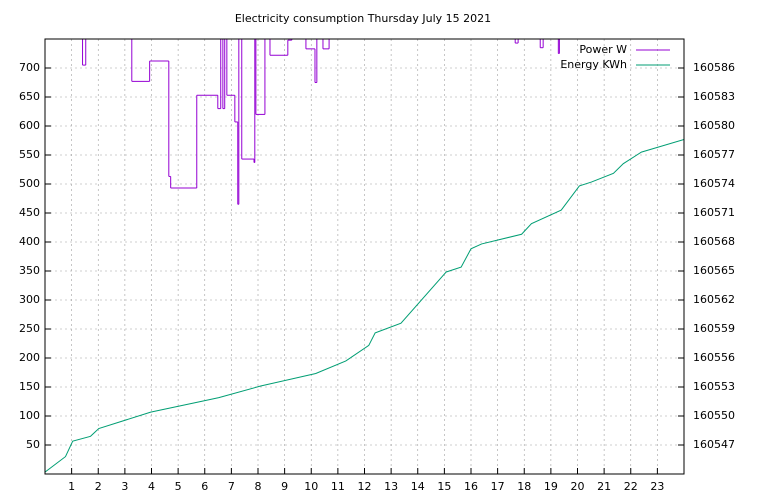 This screenshot has width=768, height=500. What do you see at coordinates (29, 96) in the screenshot?
I see `y-tick-label: 650` at bounding box center [29, 96].